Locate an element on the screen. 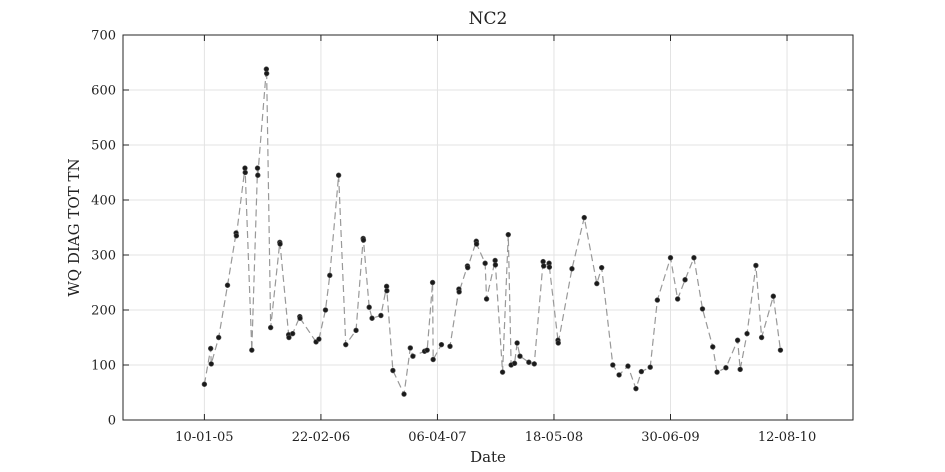  y-tick-label: 500 is located at coordinates (103, 146).